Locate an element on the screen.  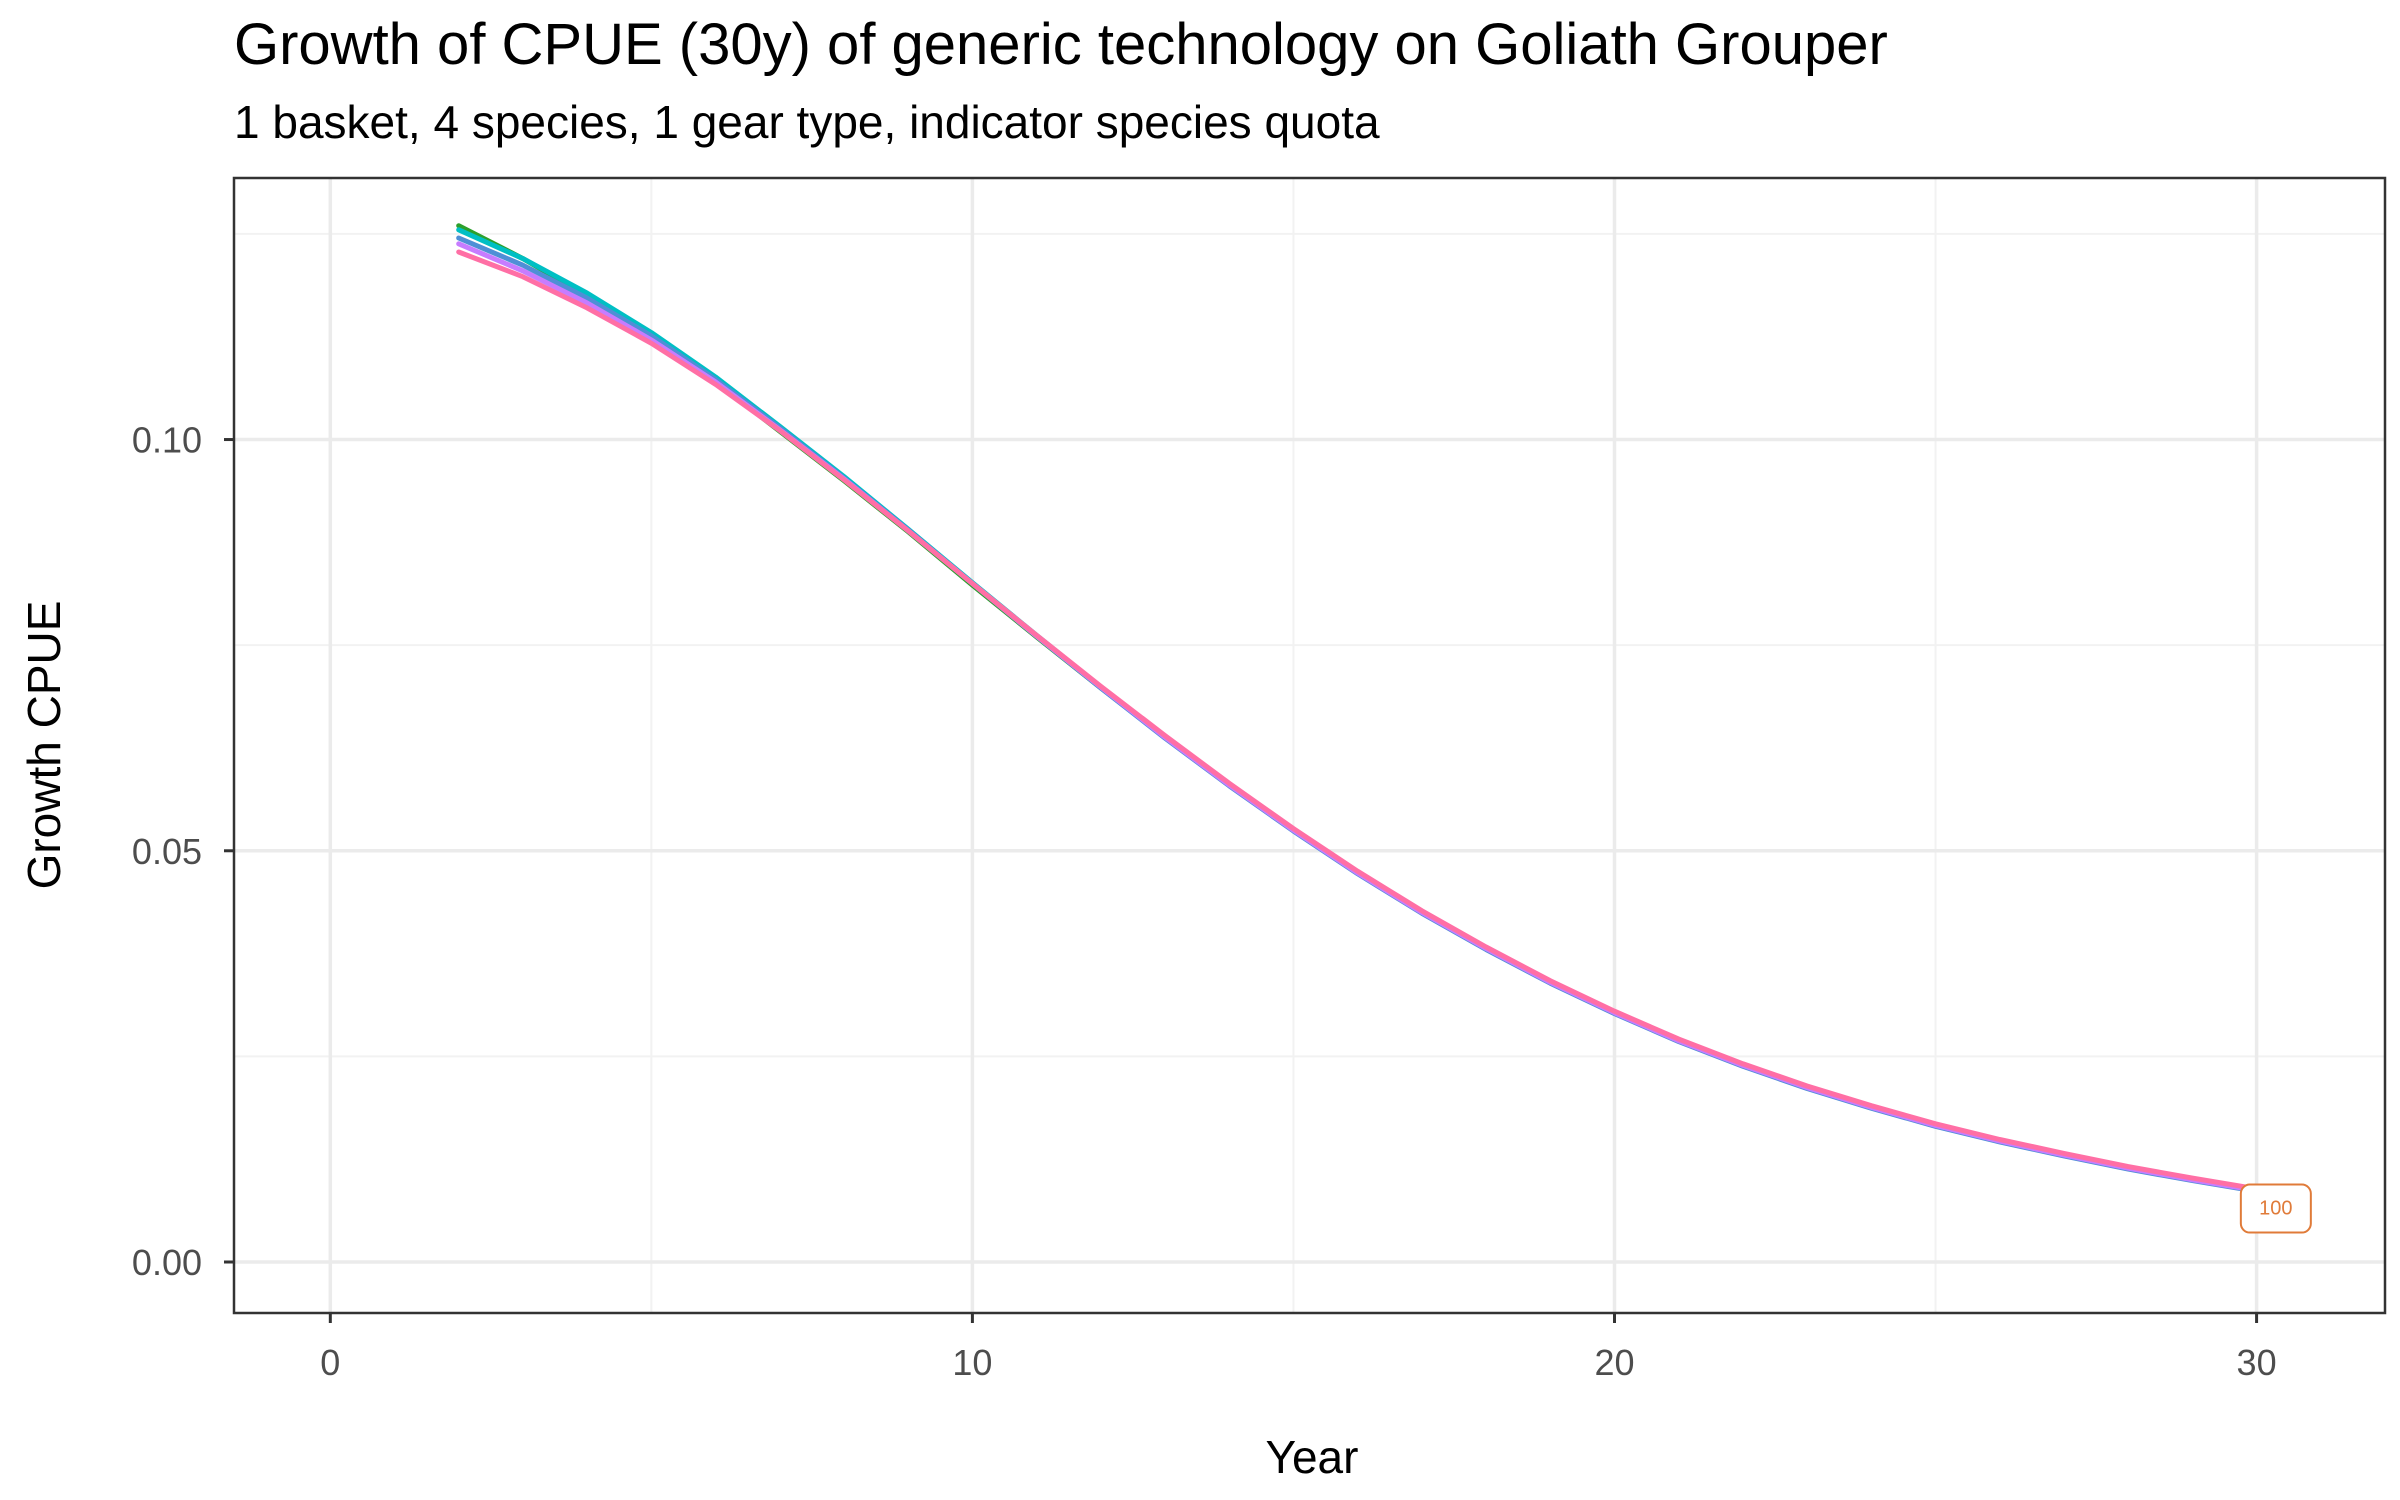
end-label: 100 is located at coordinates (2275, 1208).